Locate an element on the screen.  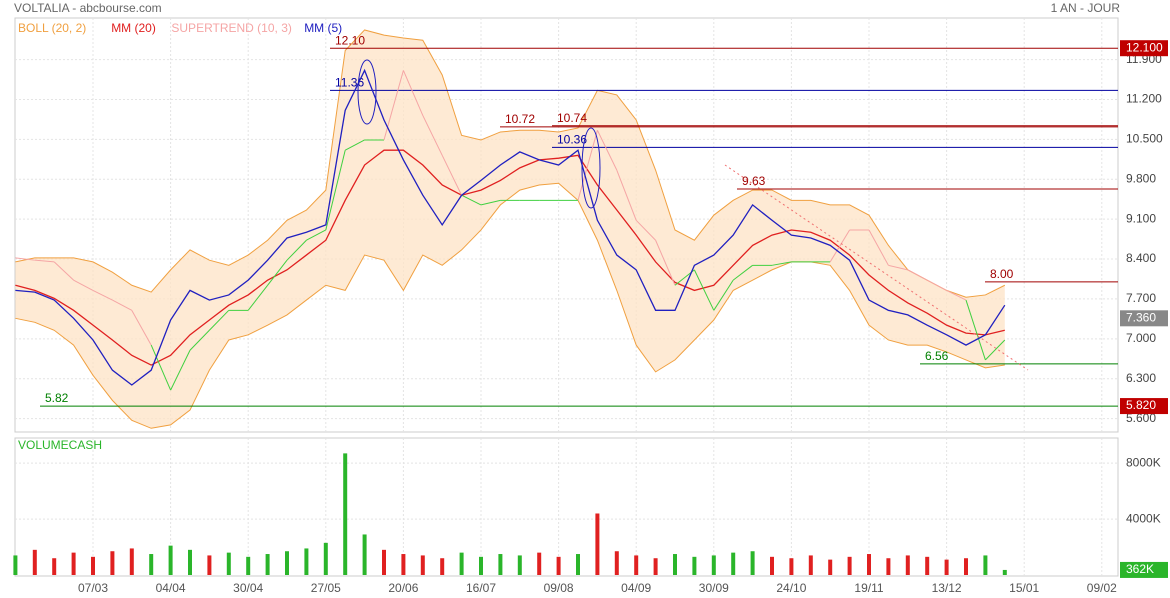
level-label: 10.72 is located at coordinates (520, 119).